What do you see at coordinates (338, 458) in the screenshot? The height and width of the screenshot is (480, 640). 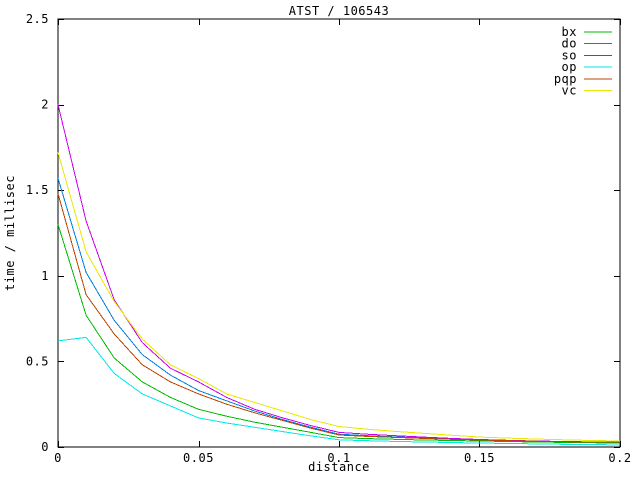 I see `x-tick-label: 0.1` at bounding box center [338, 458].